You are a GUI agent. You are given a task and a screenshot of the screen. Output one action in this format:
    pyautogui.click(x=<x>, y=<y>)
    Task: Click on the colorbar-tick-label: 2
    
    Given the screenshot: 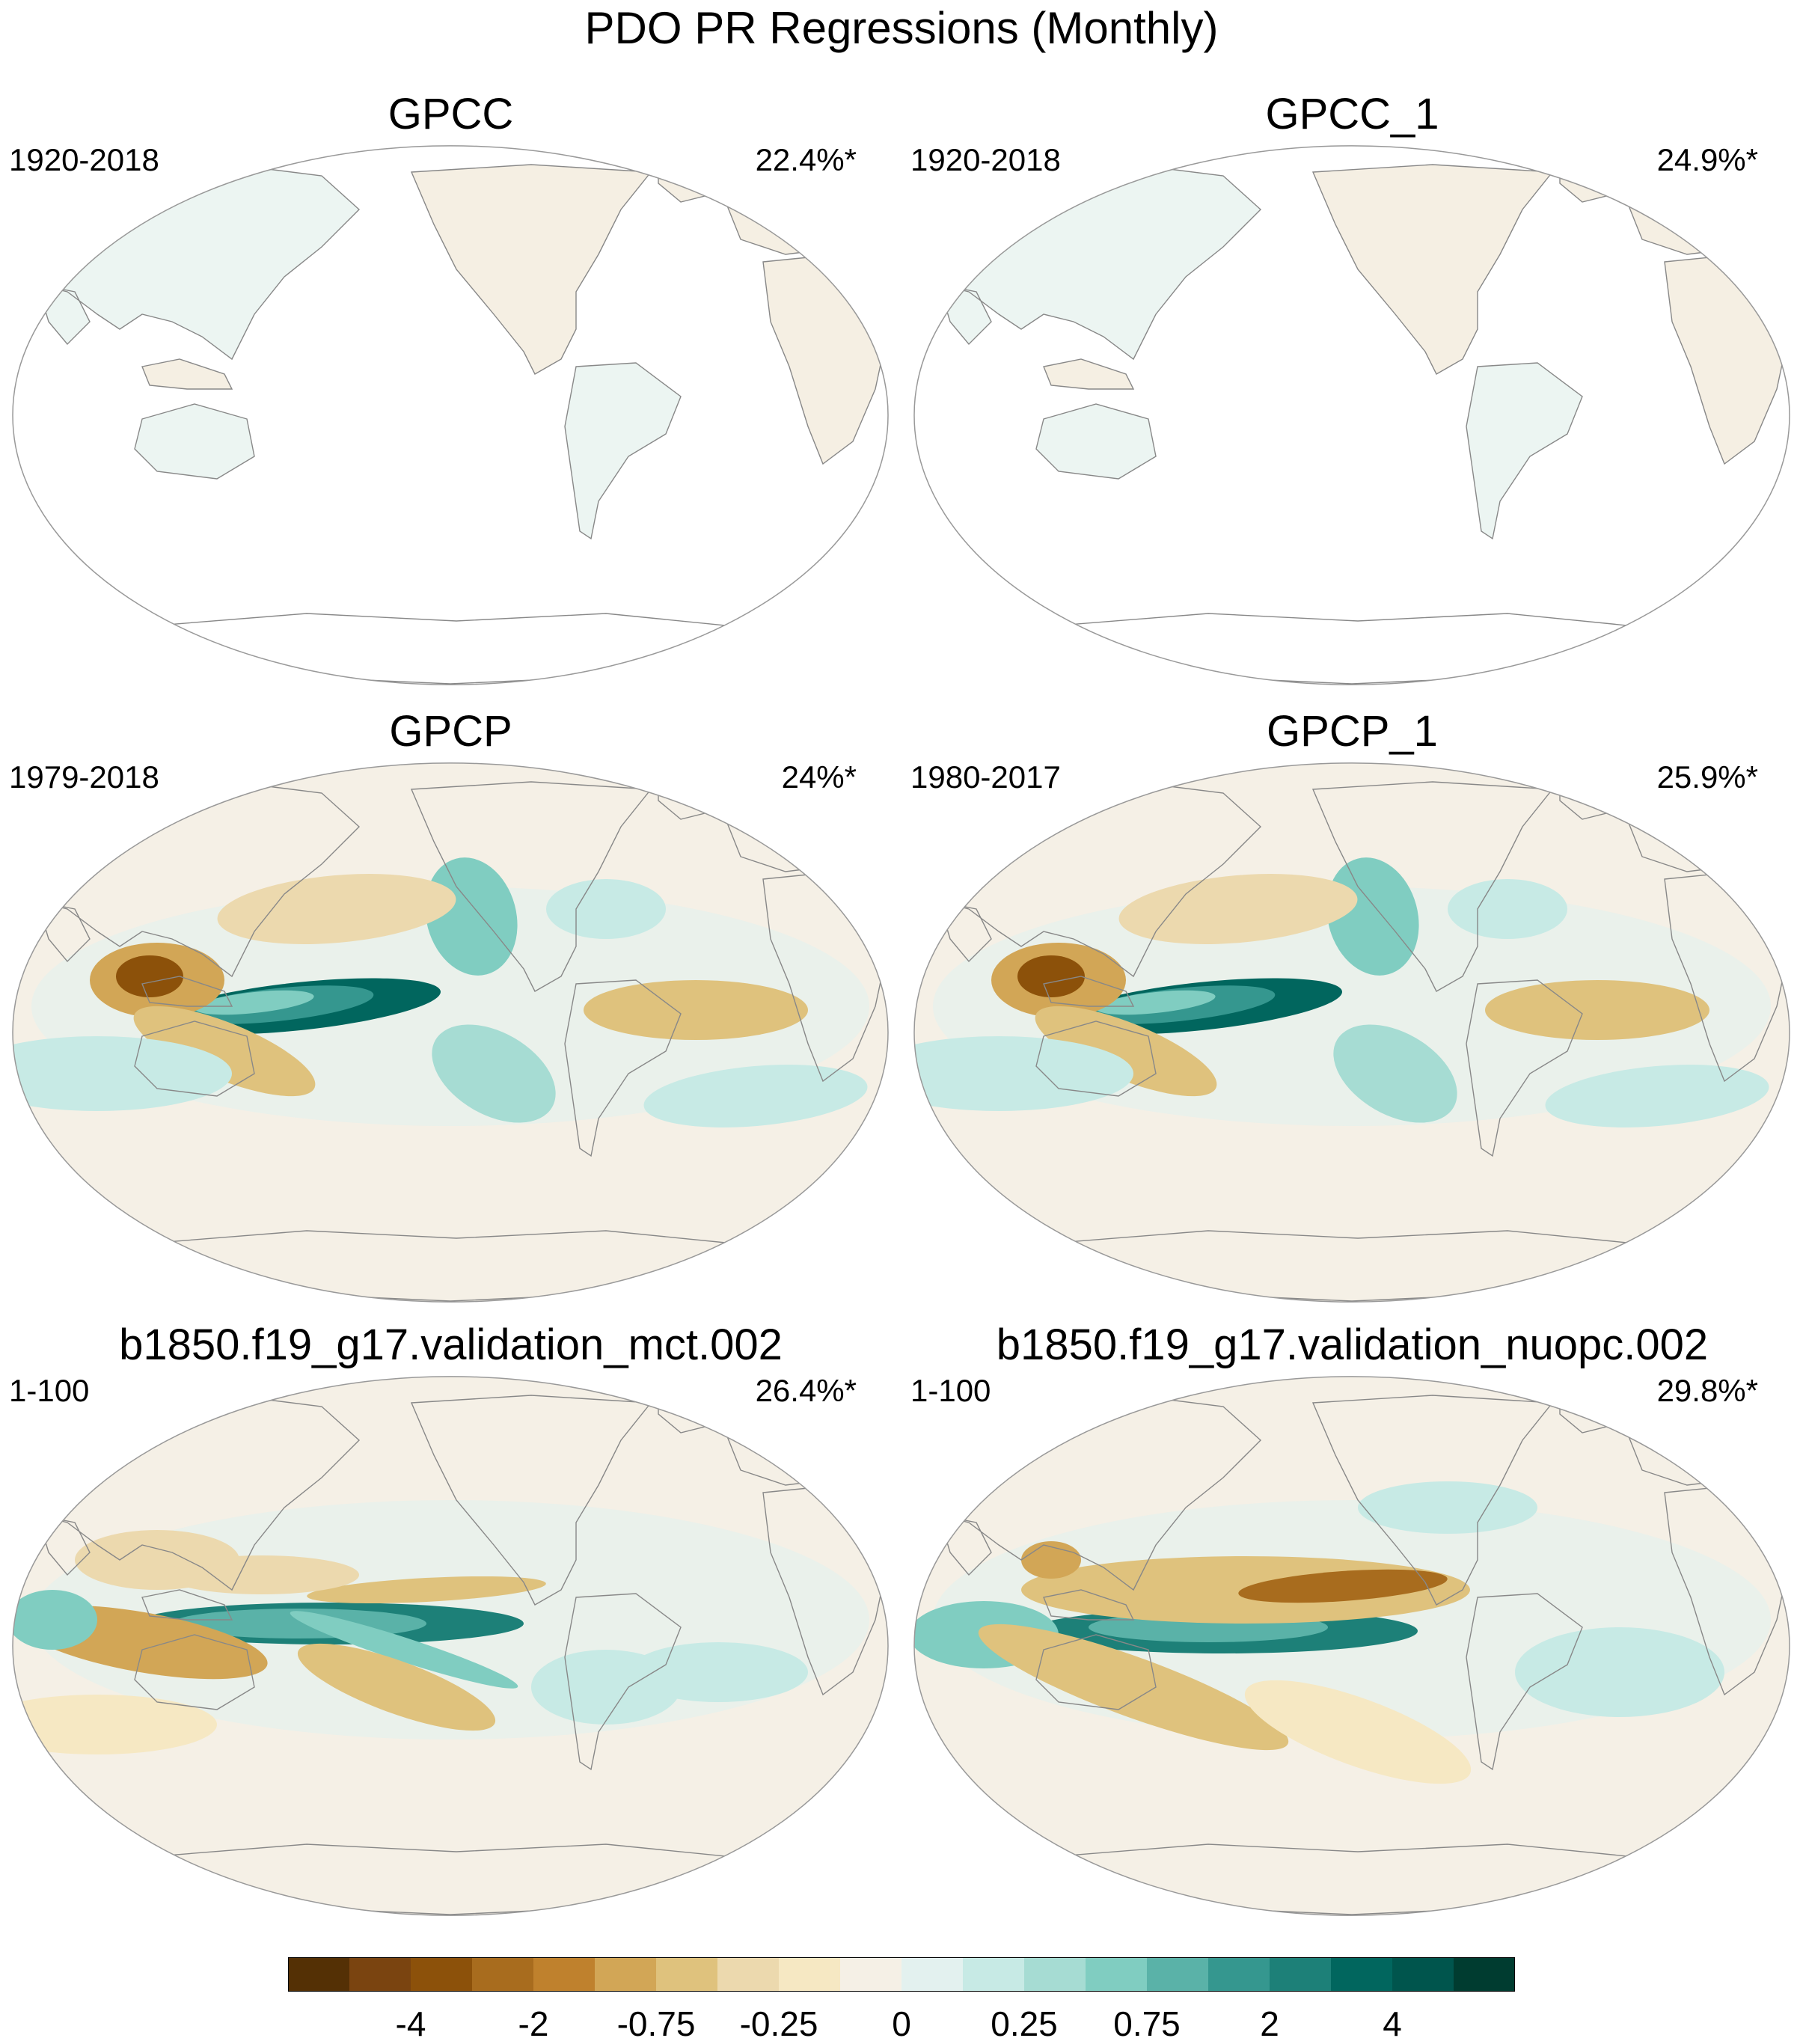 What is the action you would take?
    pyautogui.click(x=1269, y=2023)
    